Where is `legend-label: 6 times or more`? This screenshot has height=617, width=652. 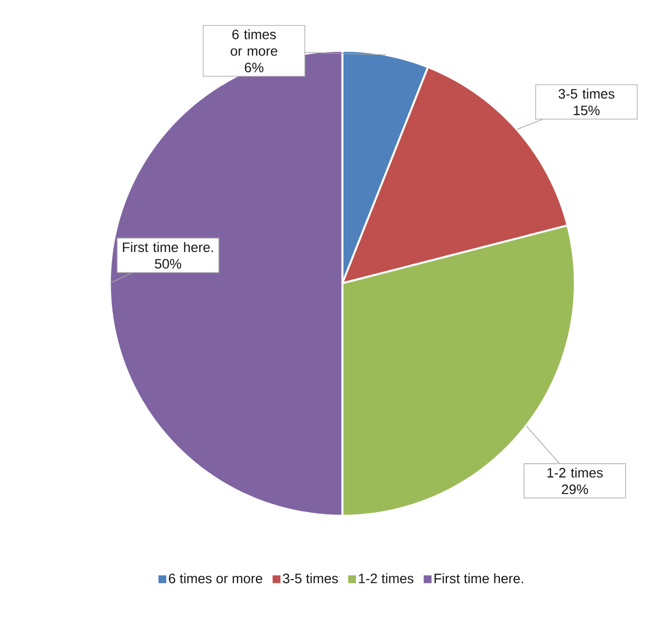
legend-label: 6 times or more is located at coordinates (215, 578).